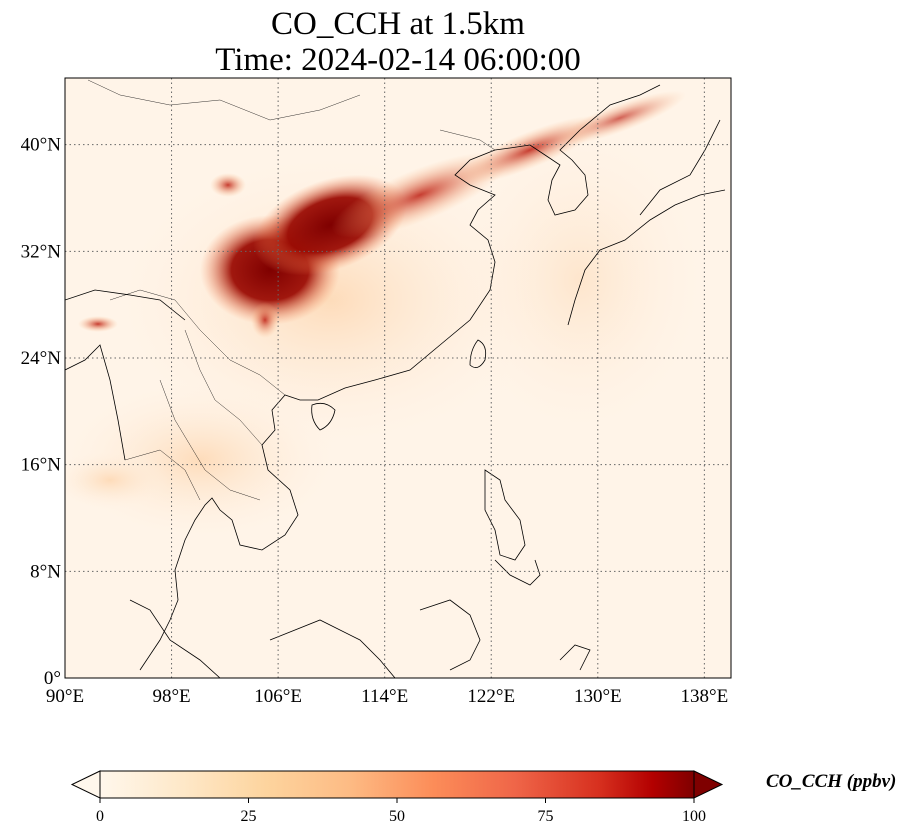 The image size is (921, 836). I want to click on colorbar-tick-label: 50, so click(397, 816).